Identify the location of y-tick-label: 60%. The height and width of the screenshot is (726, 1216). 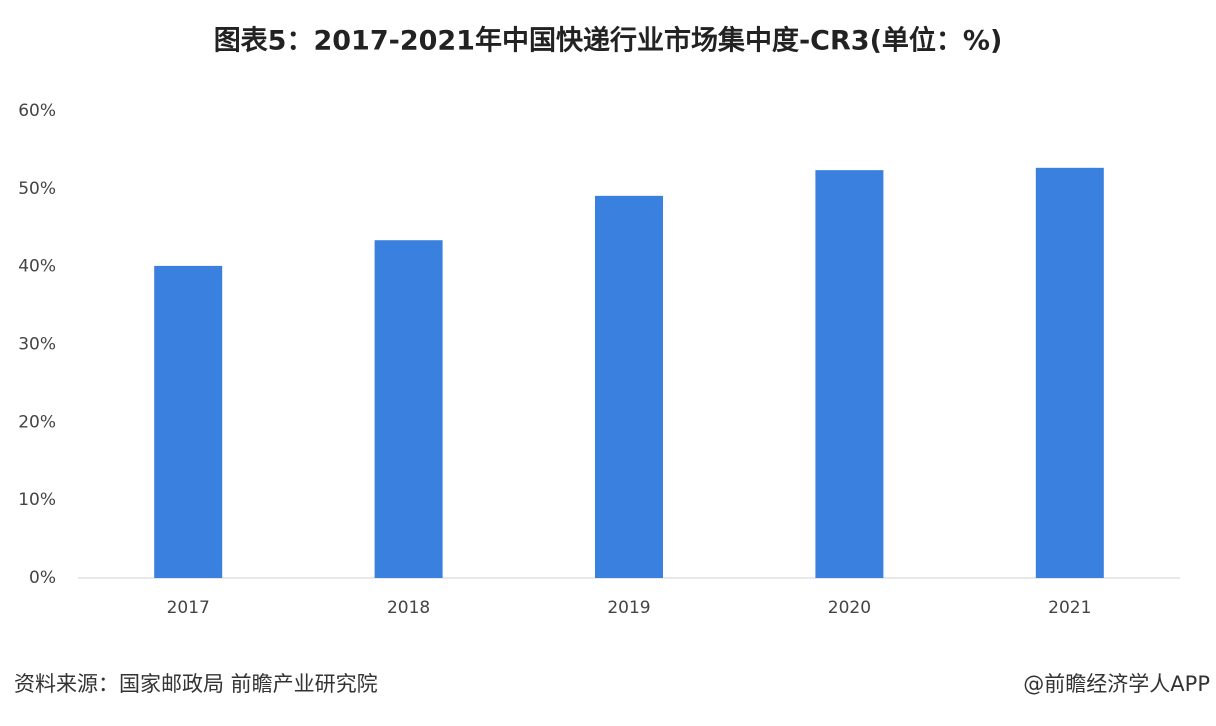
(37, 111).